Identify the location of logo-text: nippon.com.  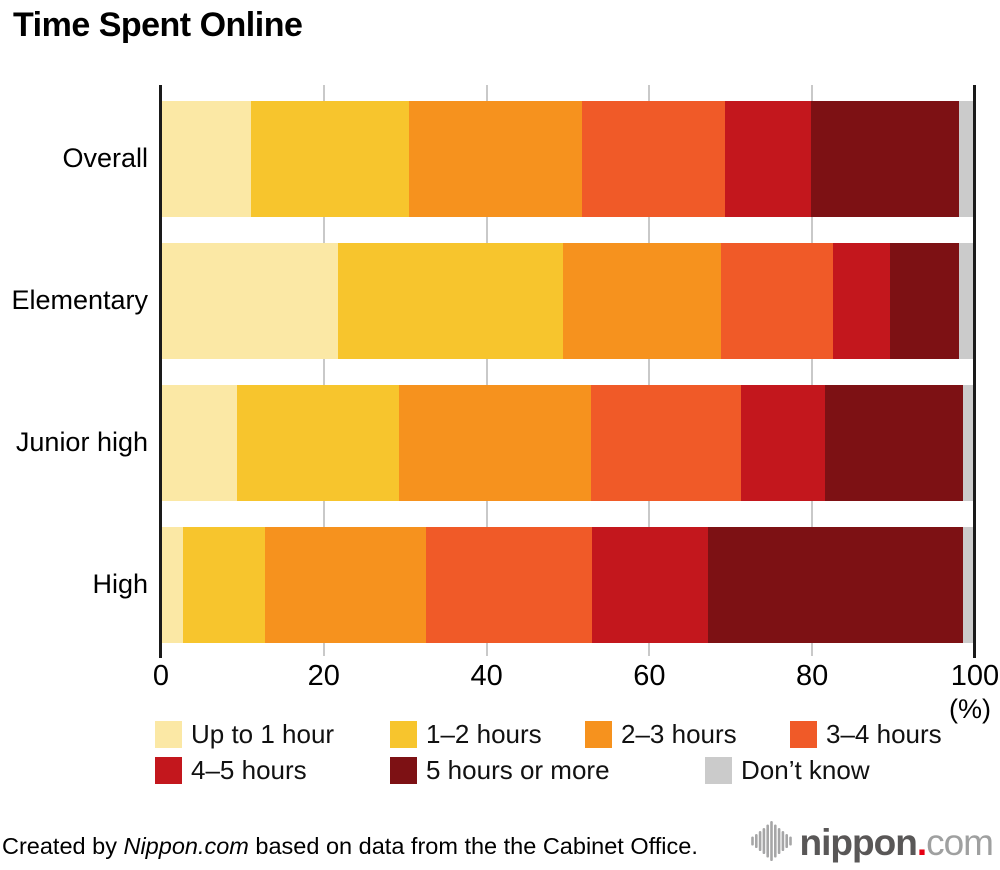
(896, 843).